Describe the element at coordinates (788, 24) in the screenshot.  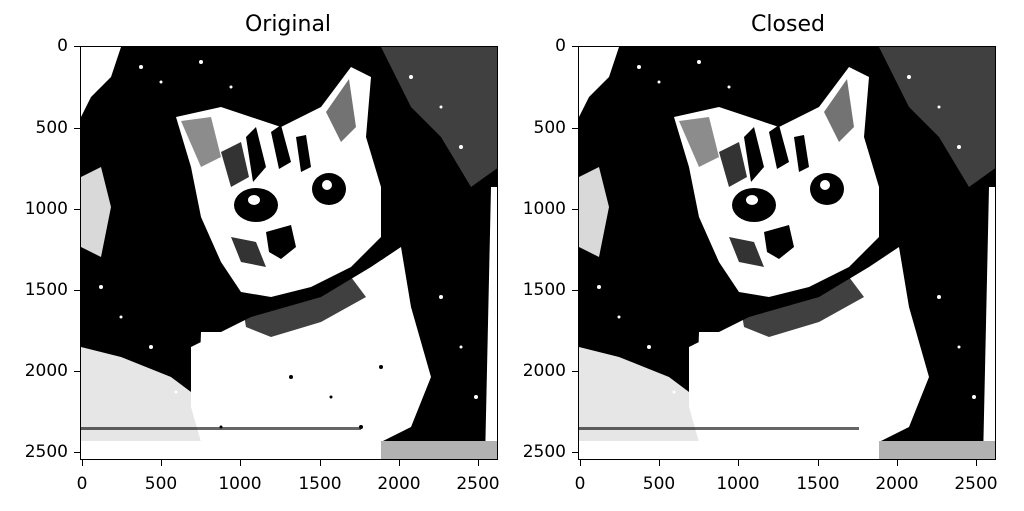
I see `panel-title-closed: Closed` at that location.